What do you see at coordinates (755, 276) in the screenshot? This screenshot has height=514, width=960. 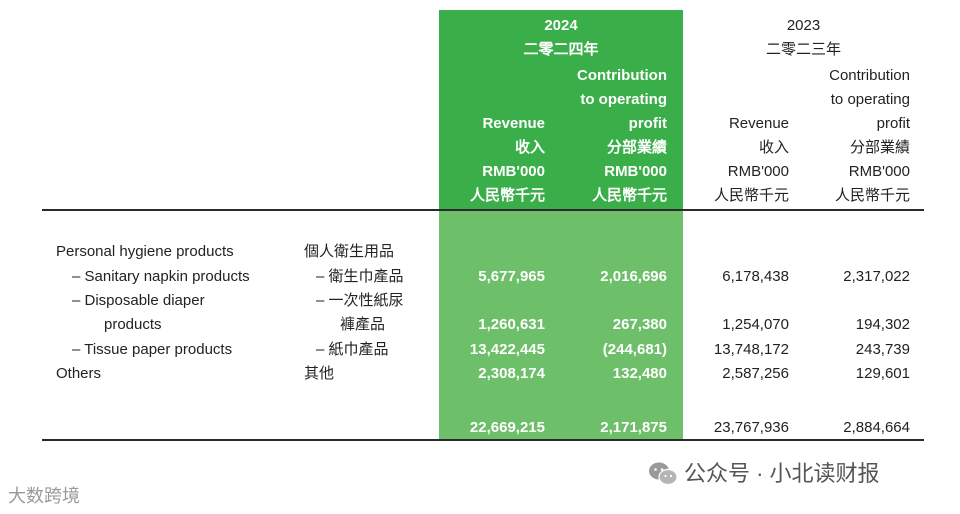 I see `cell-rev-2023: 6,178,438` at bounding box center [755, 276].